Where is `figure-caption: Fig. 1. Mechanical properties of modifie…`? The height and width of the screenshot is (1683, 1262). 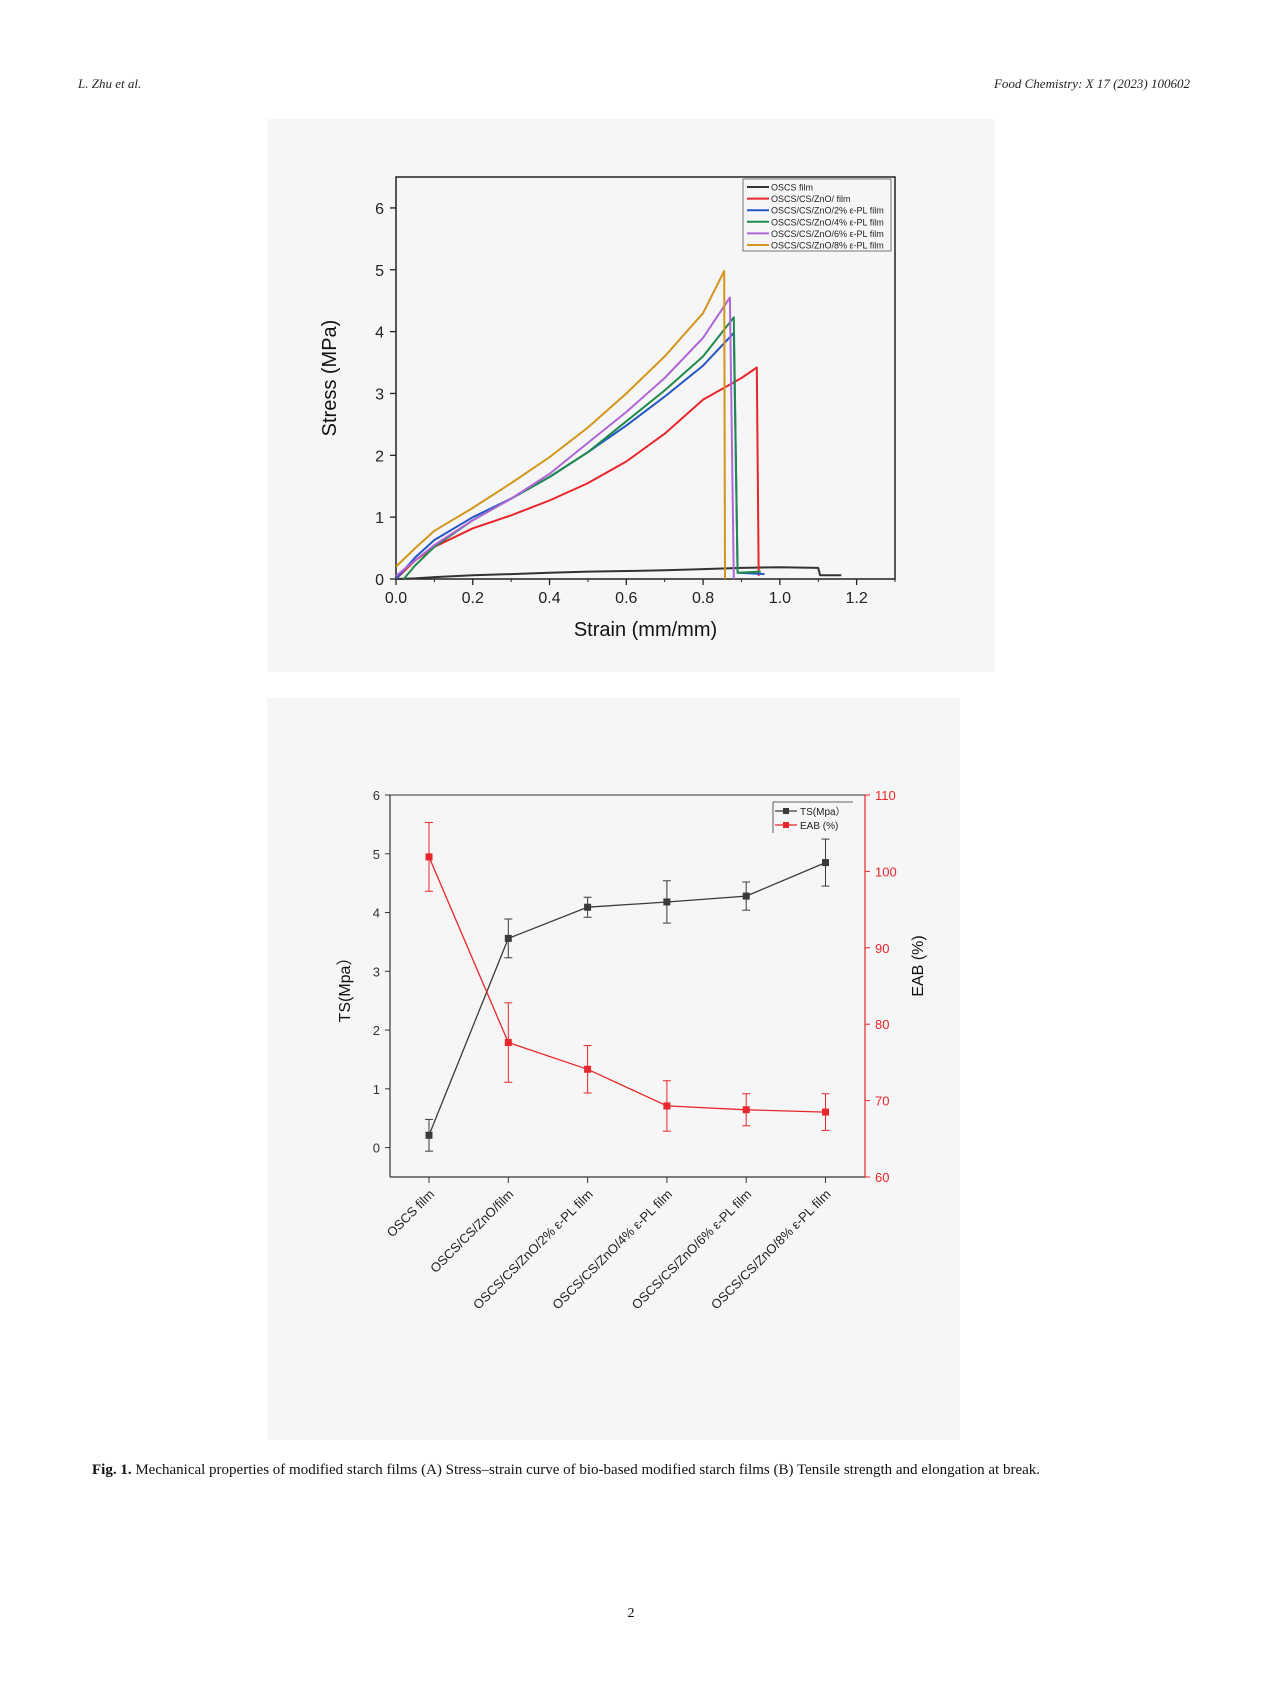 figure-caption: Fig. 1. Mechanical properties of modifie… is located at coordinates (642, 1470).